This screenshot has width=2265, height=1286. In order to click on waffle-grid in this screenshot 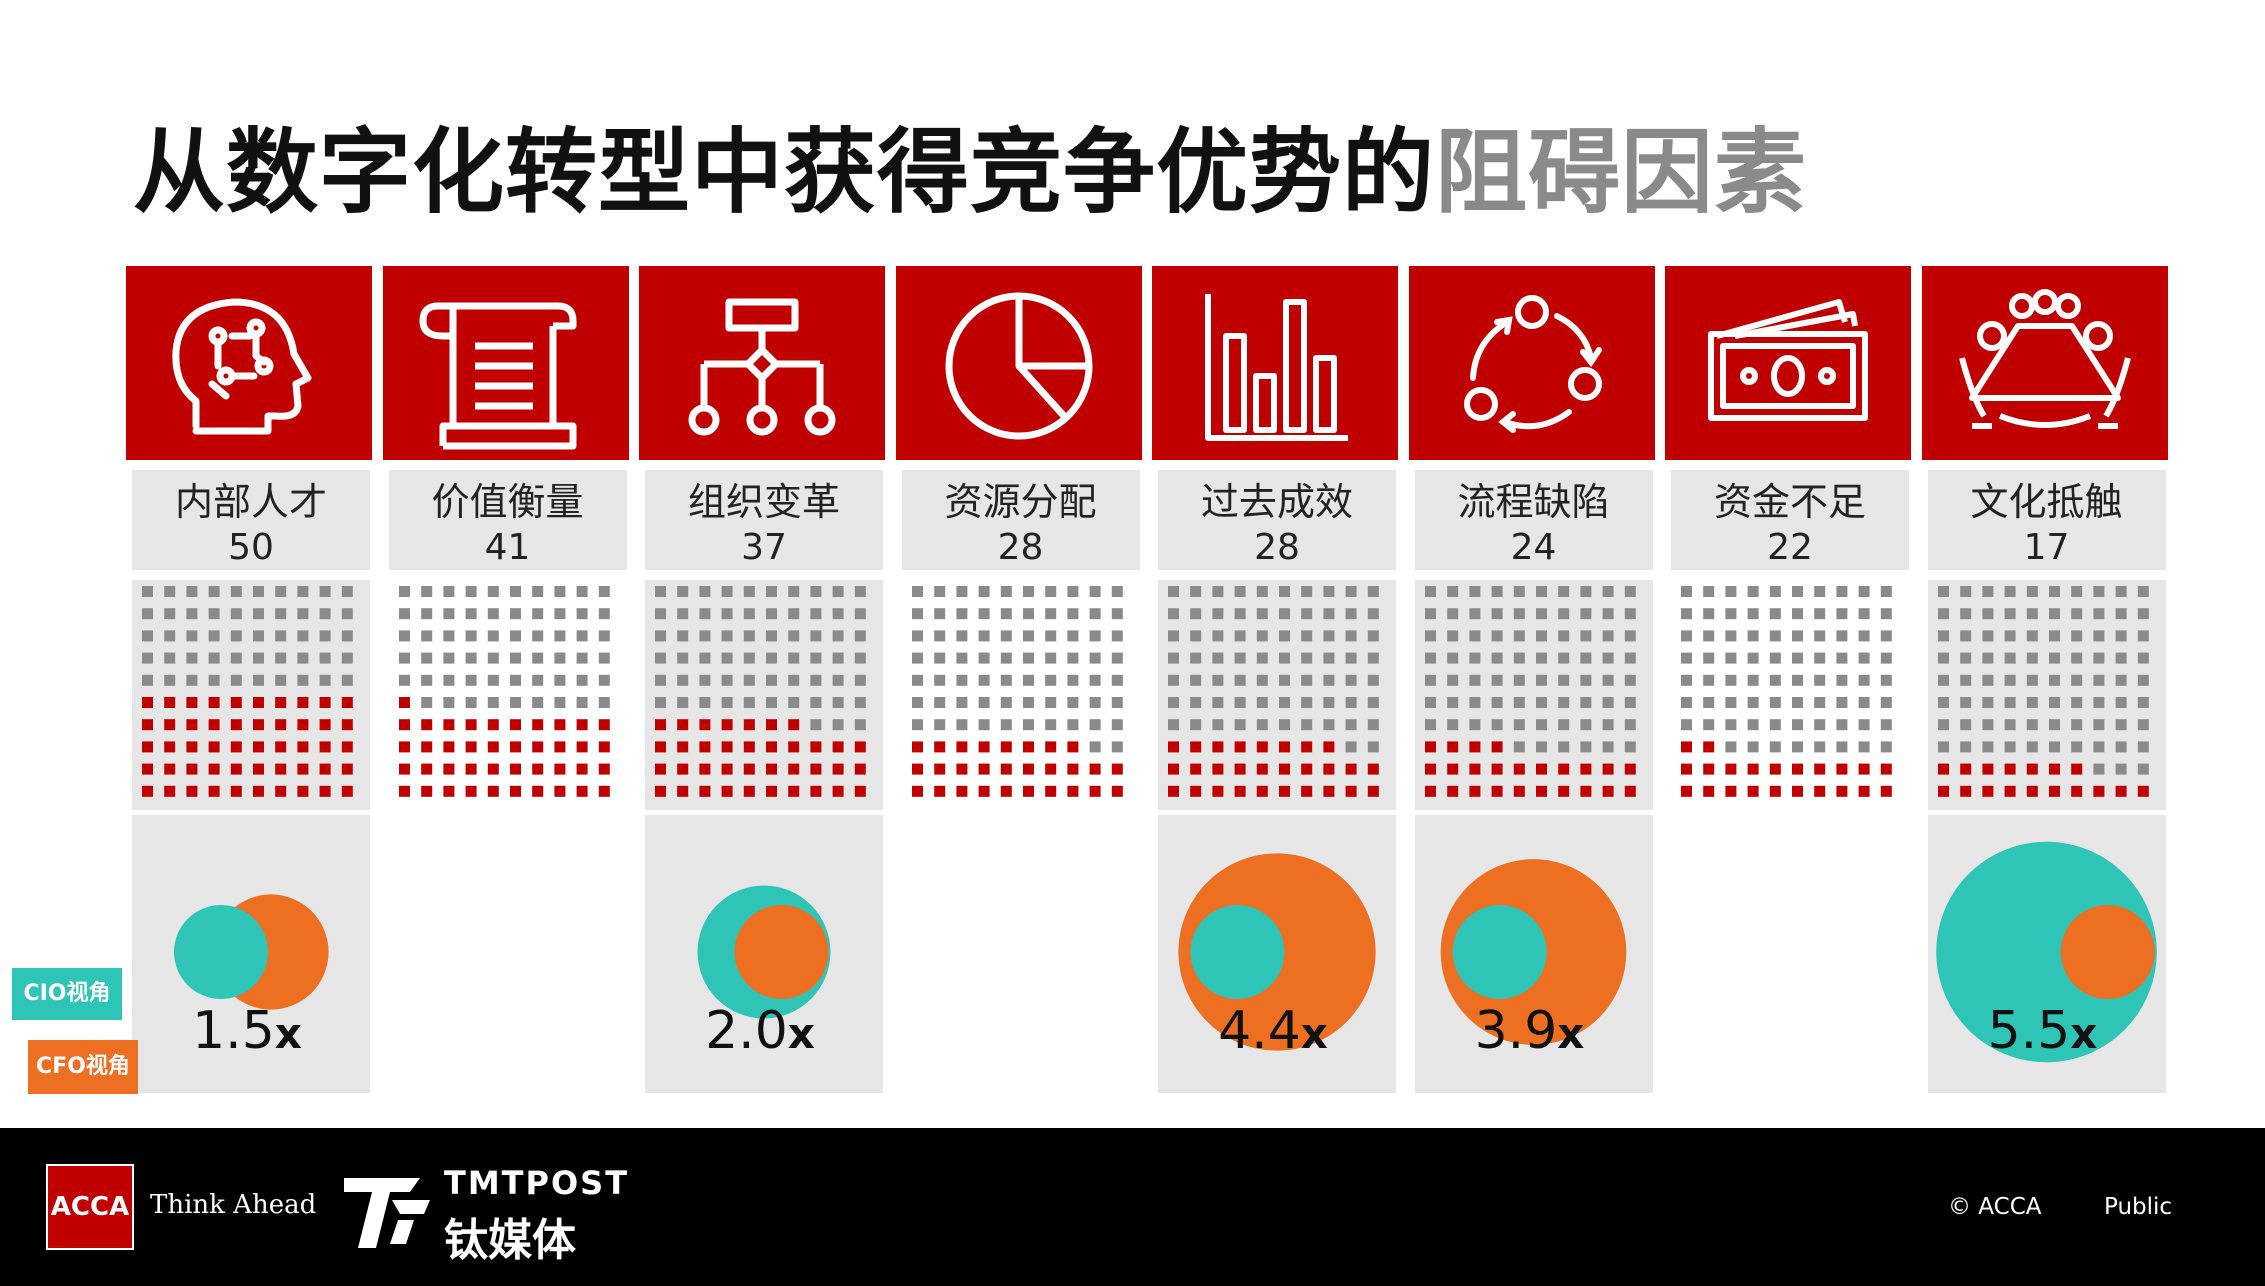, I will do `click(247, 691)`.